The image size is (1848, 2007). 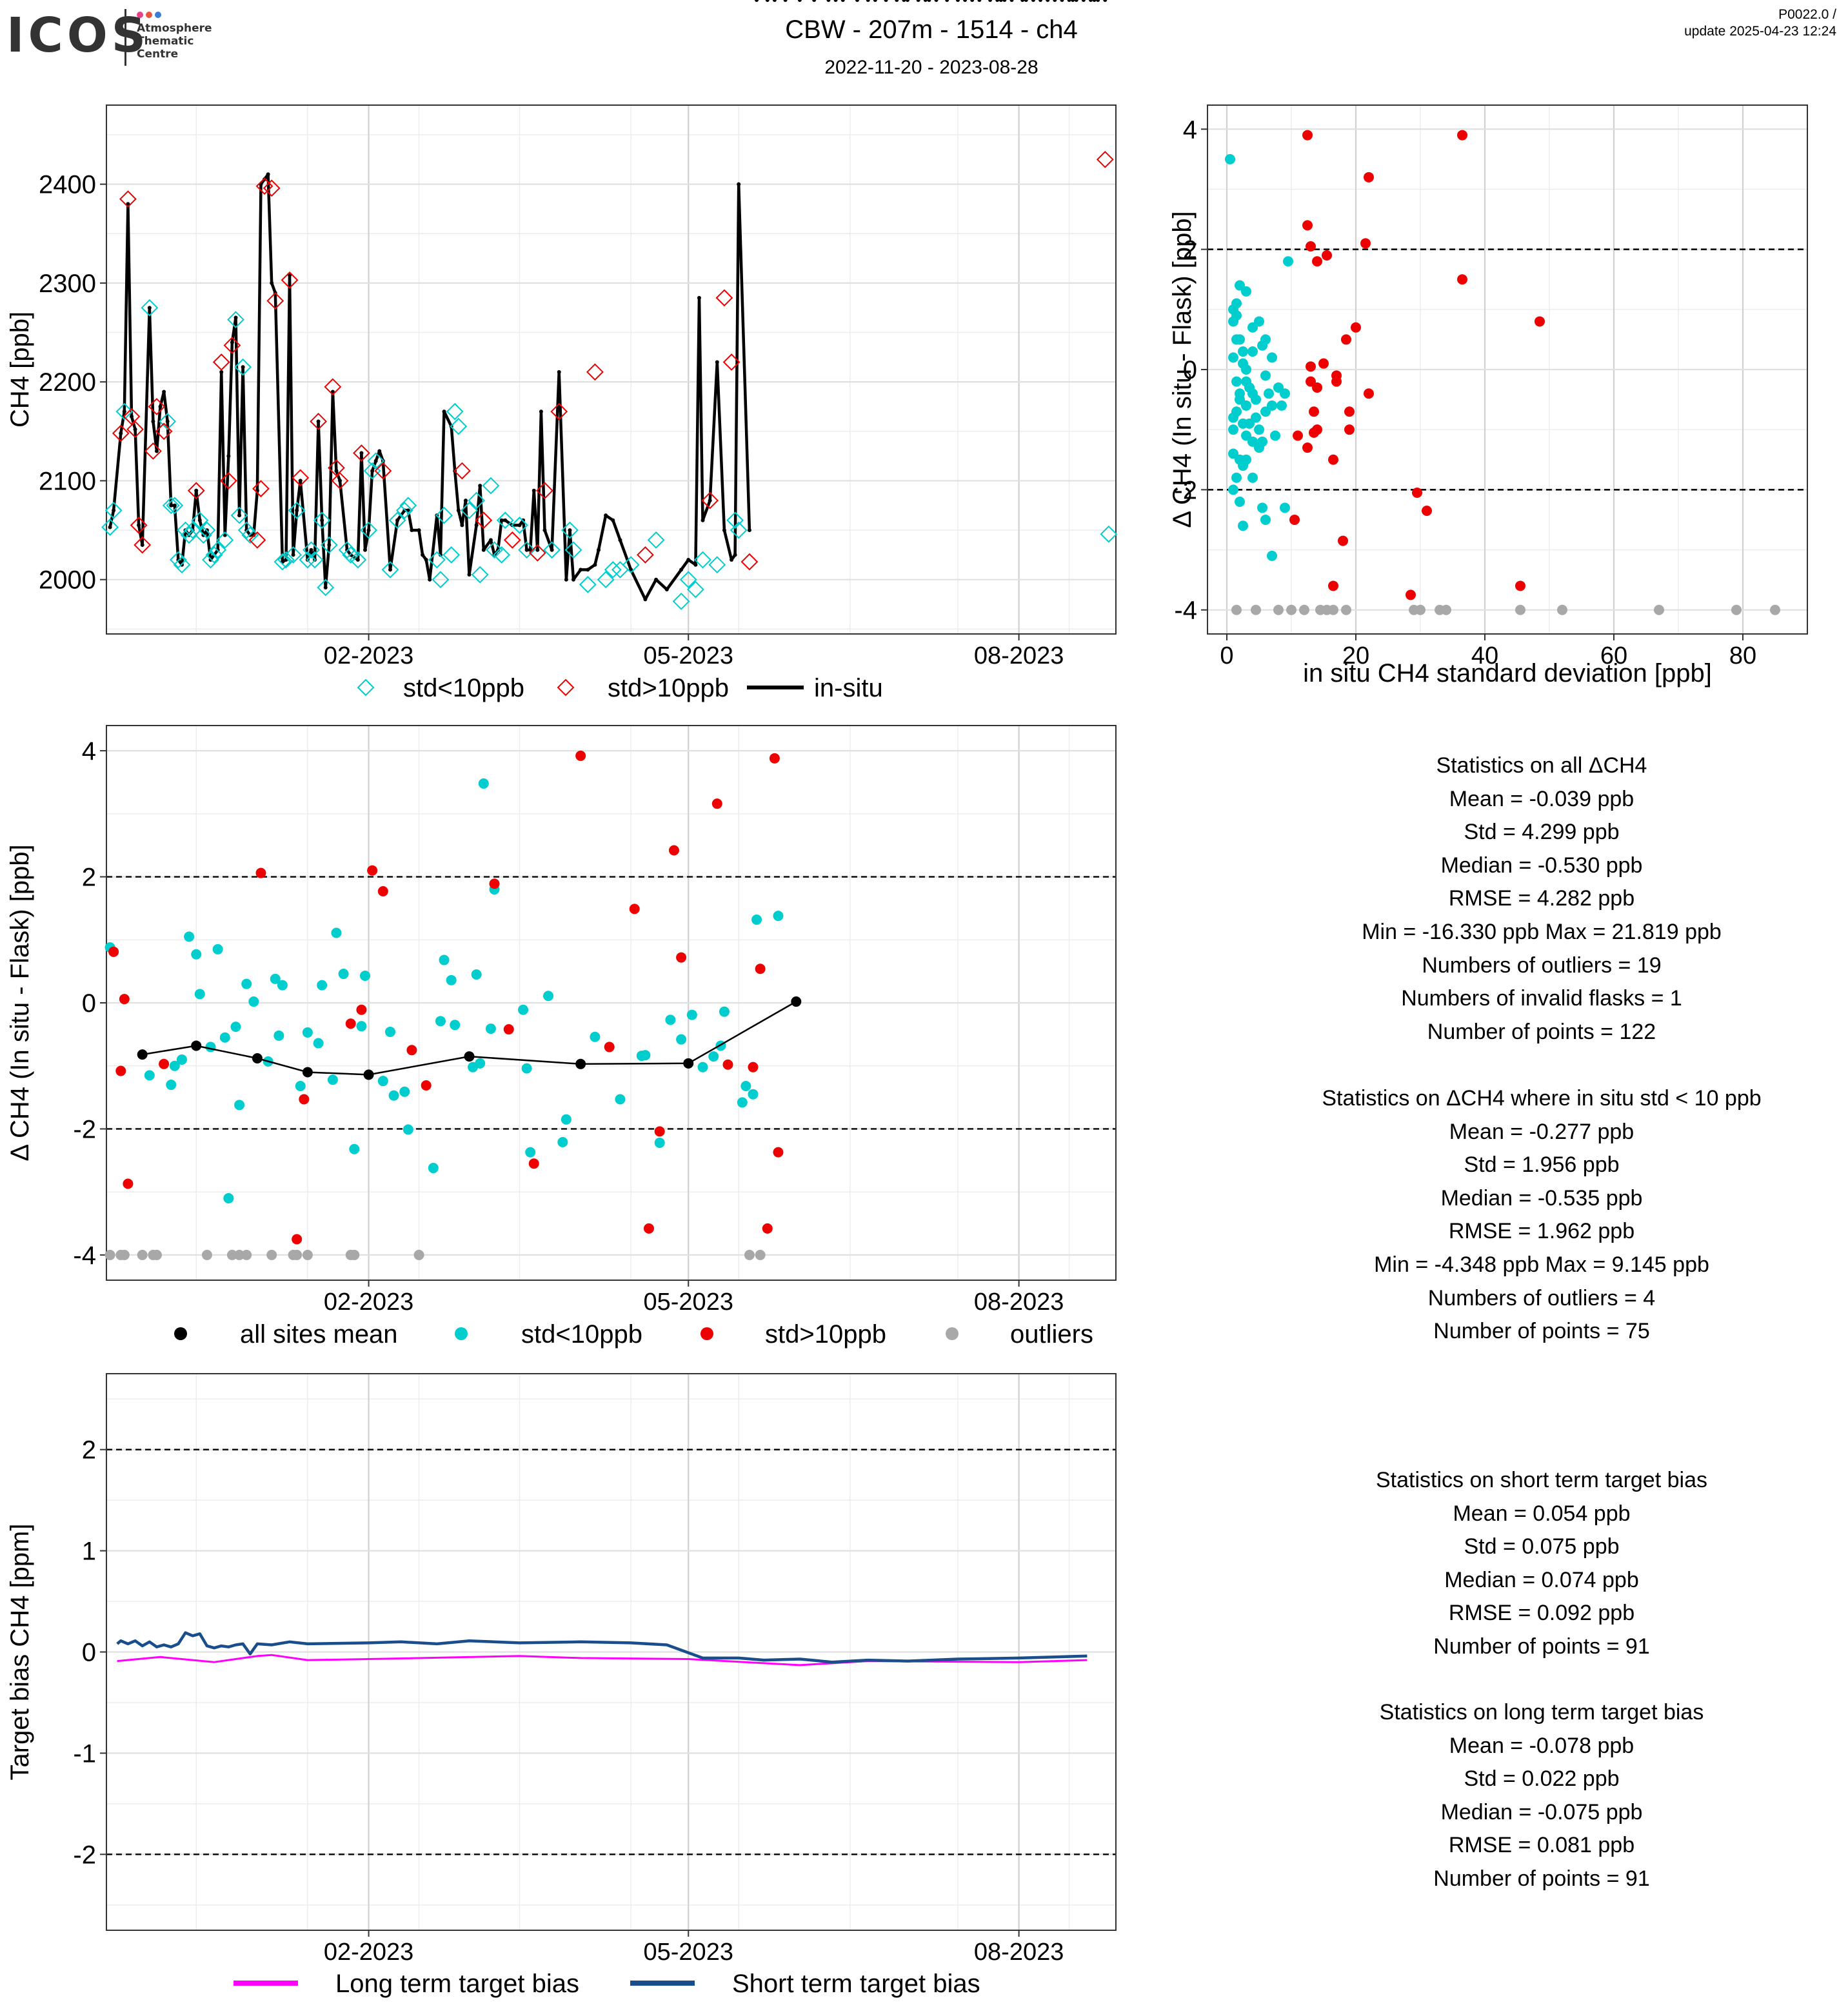 I want to click on y-tick-label: 0, so click(x=89, y=1653).